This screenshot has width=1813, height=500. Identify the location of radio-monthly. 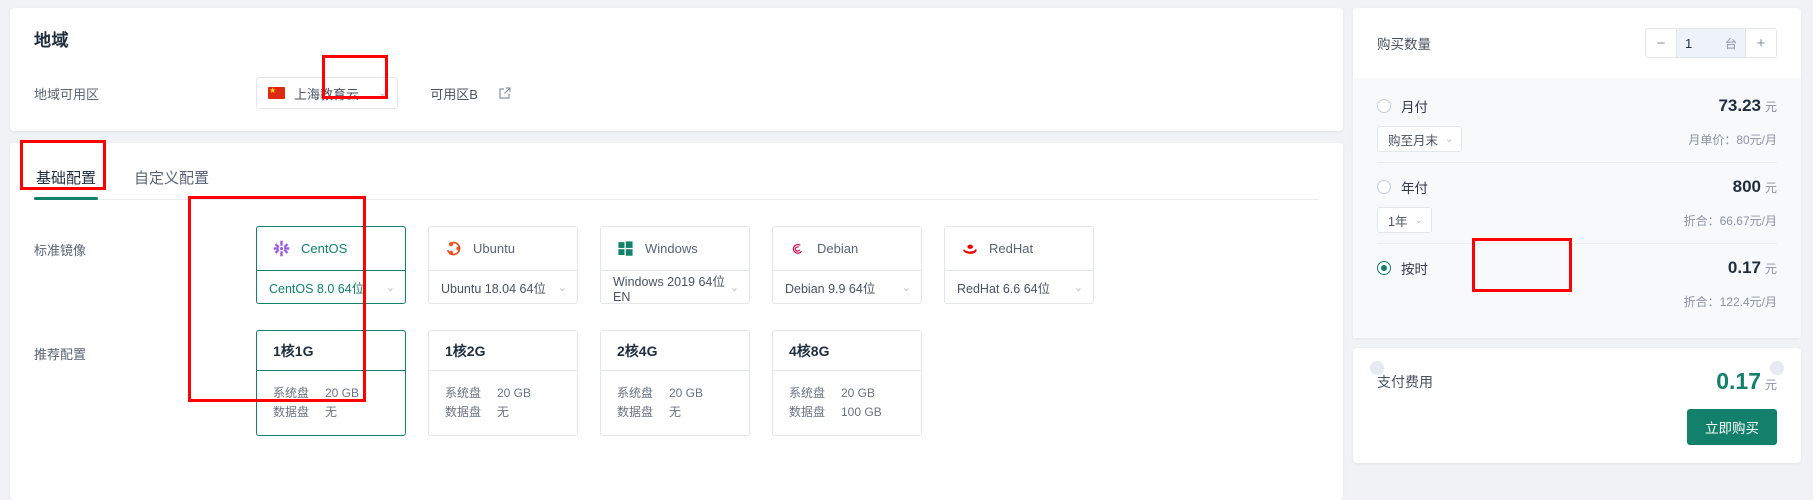
(1384, 106).